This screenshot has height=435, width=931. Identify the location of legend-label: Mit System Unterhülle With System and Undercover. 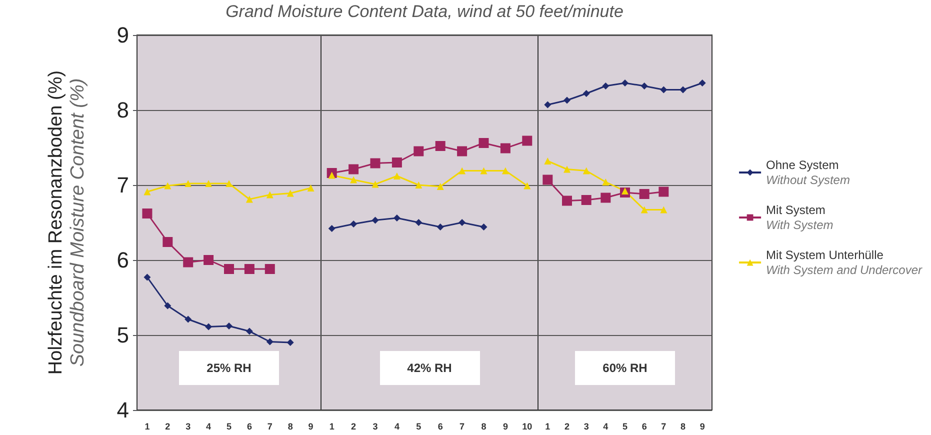
(845, 262).